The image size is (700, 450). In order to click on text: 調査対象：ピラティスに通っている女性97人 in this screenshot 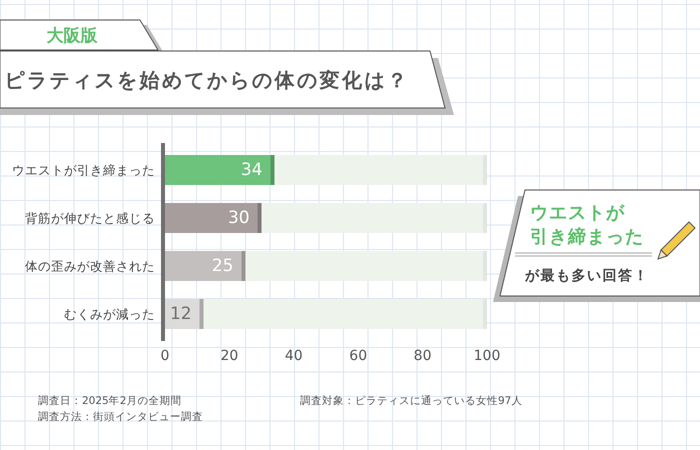, I will do `click(411, 400)`.